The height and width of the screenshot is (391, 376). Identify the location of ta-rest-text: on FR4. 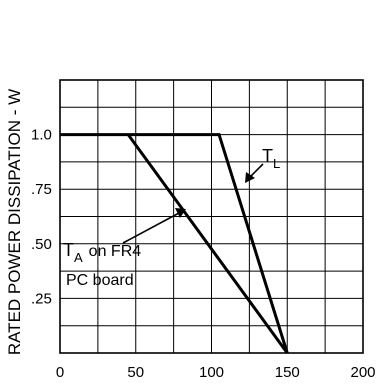
(115, 251).